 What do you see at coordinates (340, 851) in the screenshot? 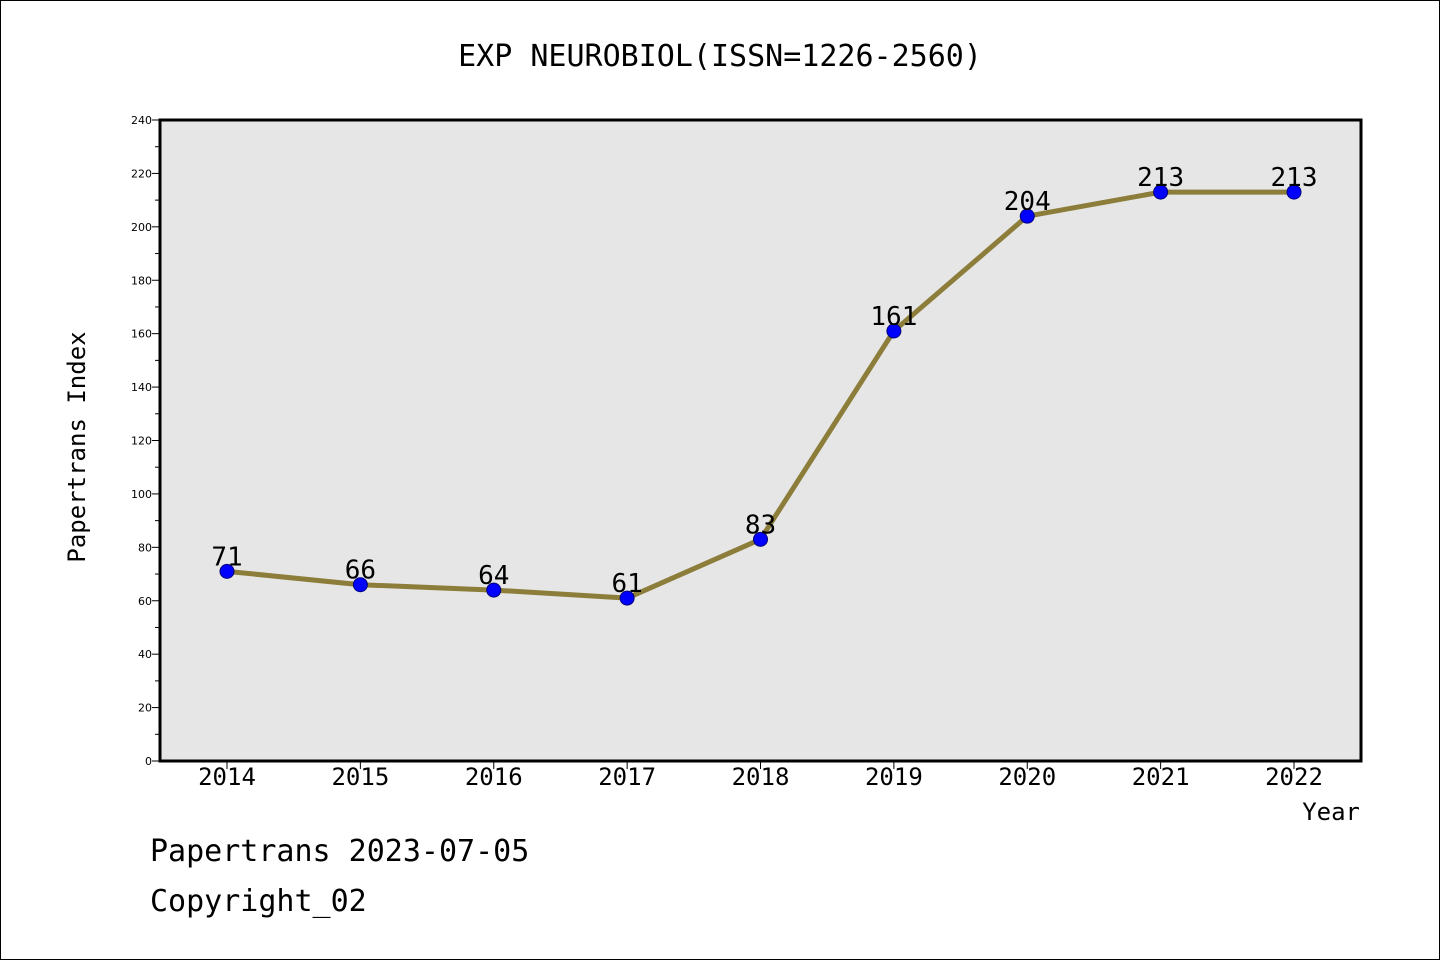
I see `footer-date: Papertrans 2023-07-05` at bounding box center [340, 851].